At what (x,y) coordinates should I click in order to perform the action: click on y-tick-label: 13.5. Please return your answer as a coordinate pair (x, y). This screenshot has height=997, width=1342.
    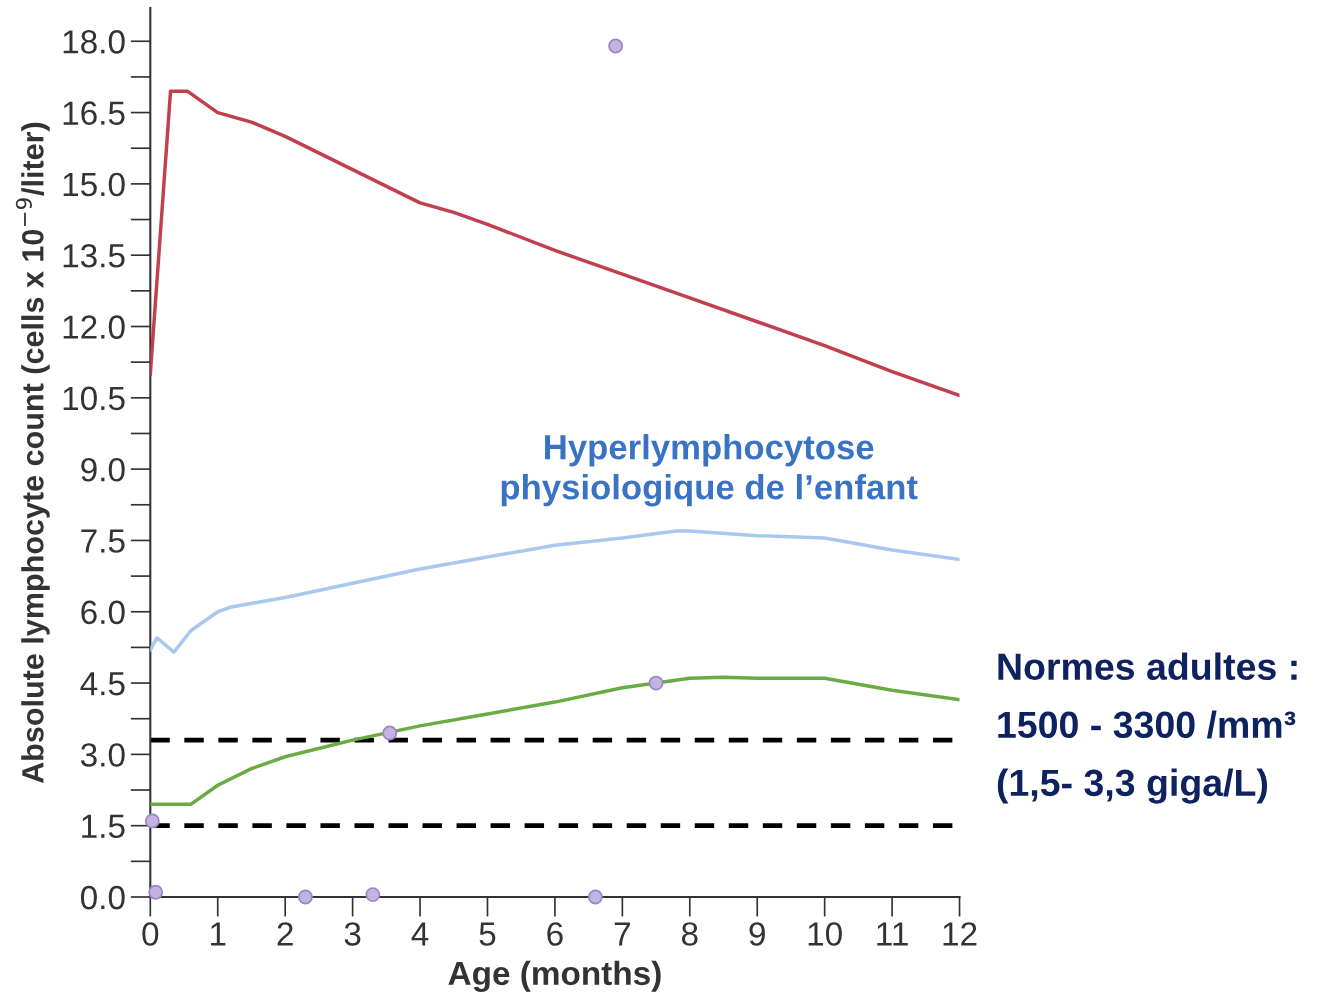
    Looking at the image, I should click on (94, 255).